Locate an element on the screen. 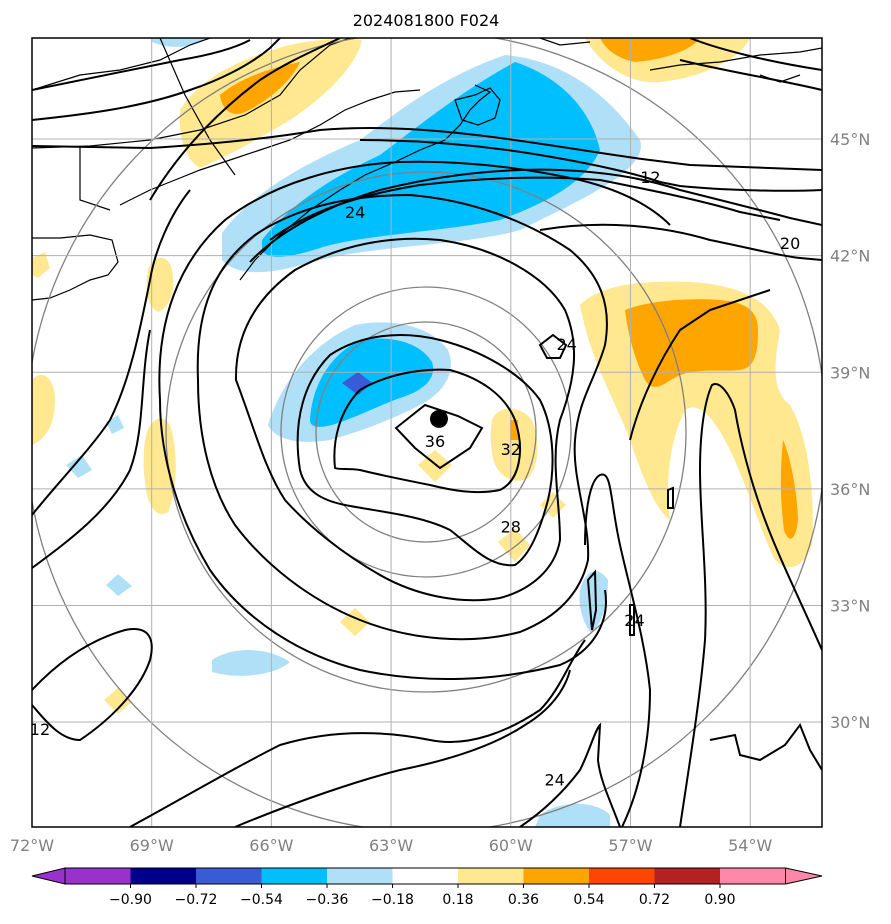  range-ring is located at coordinates (426, 432).